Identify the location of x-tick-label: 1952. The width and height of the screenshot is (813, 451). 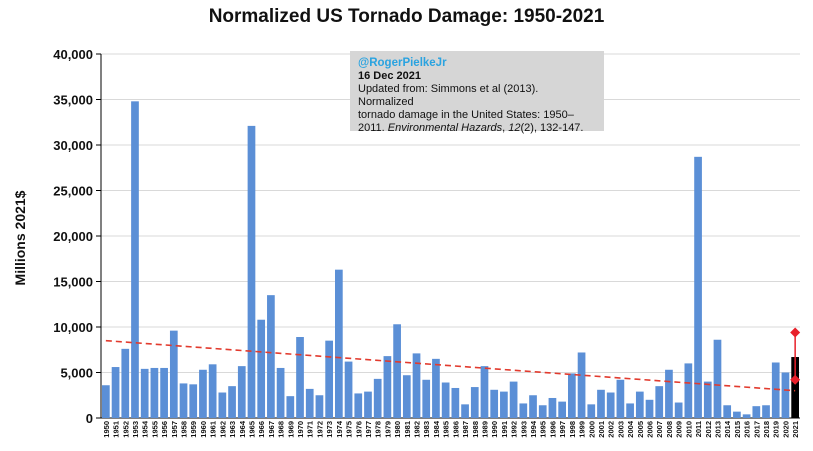
(125, 429).